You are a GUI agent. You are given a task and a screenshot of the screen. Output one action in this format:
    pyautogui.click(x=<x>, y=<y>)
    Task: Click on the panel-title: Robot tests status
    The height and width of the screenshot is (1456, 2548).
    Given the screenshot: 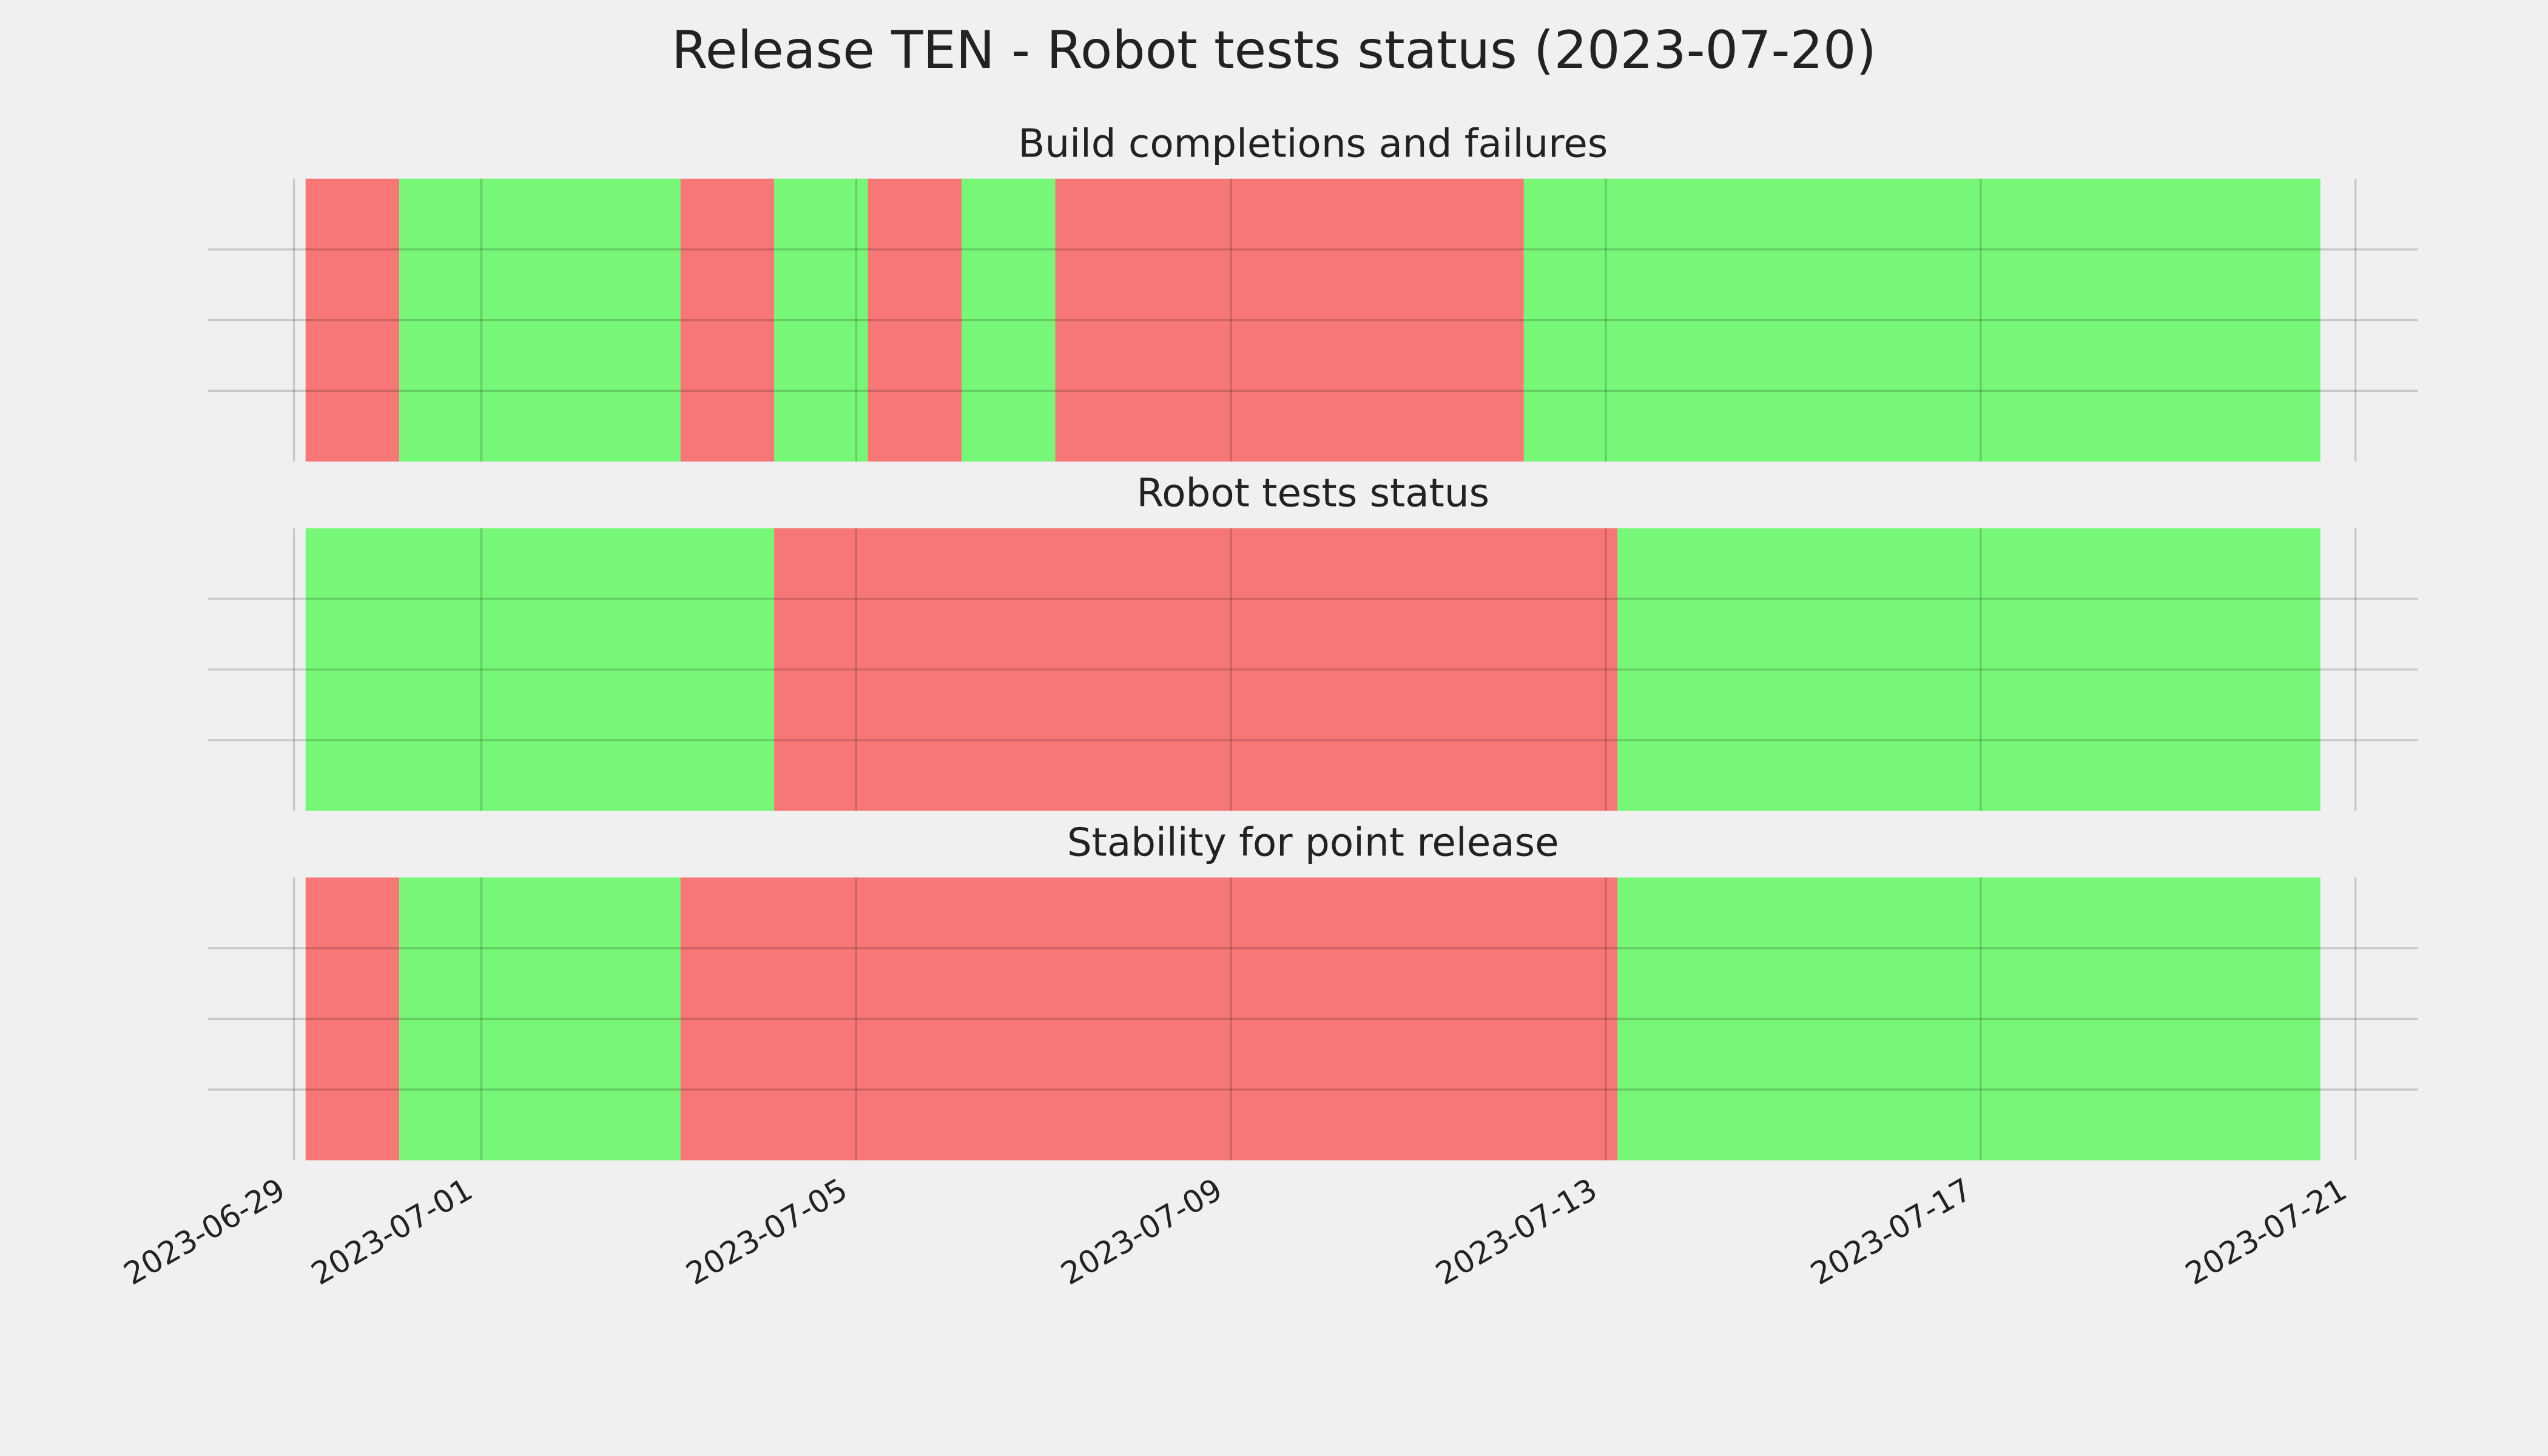 What is the action you would take?
    pyautogui.click(x=1312, y=493)
    